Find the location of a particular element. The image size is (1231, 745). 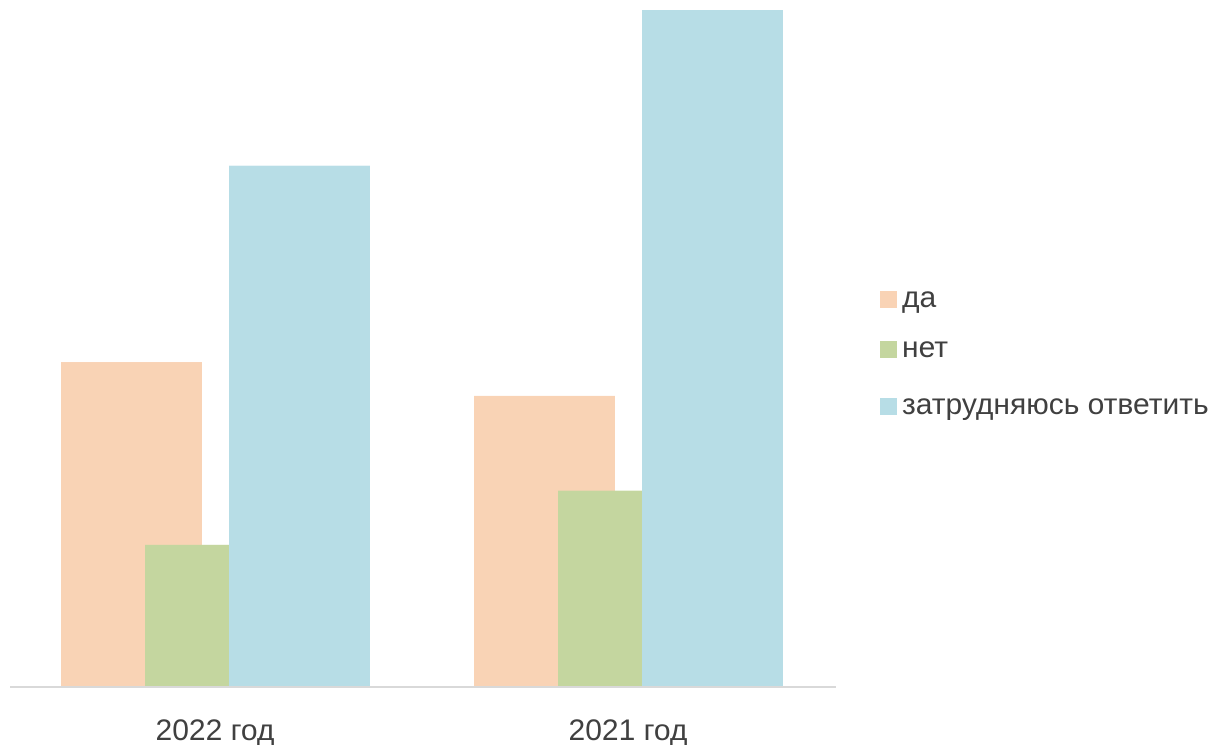

legend-label: нет is located at coordinates (925, 347).